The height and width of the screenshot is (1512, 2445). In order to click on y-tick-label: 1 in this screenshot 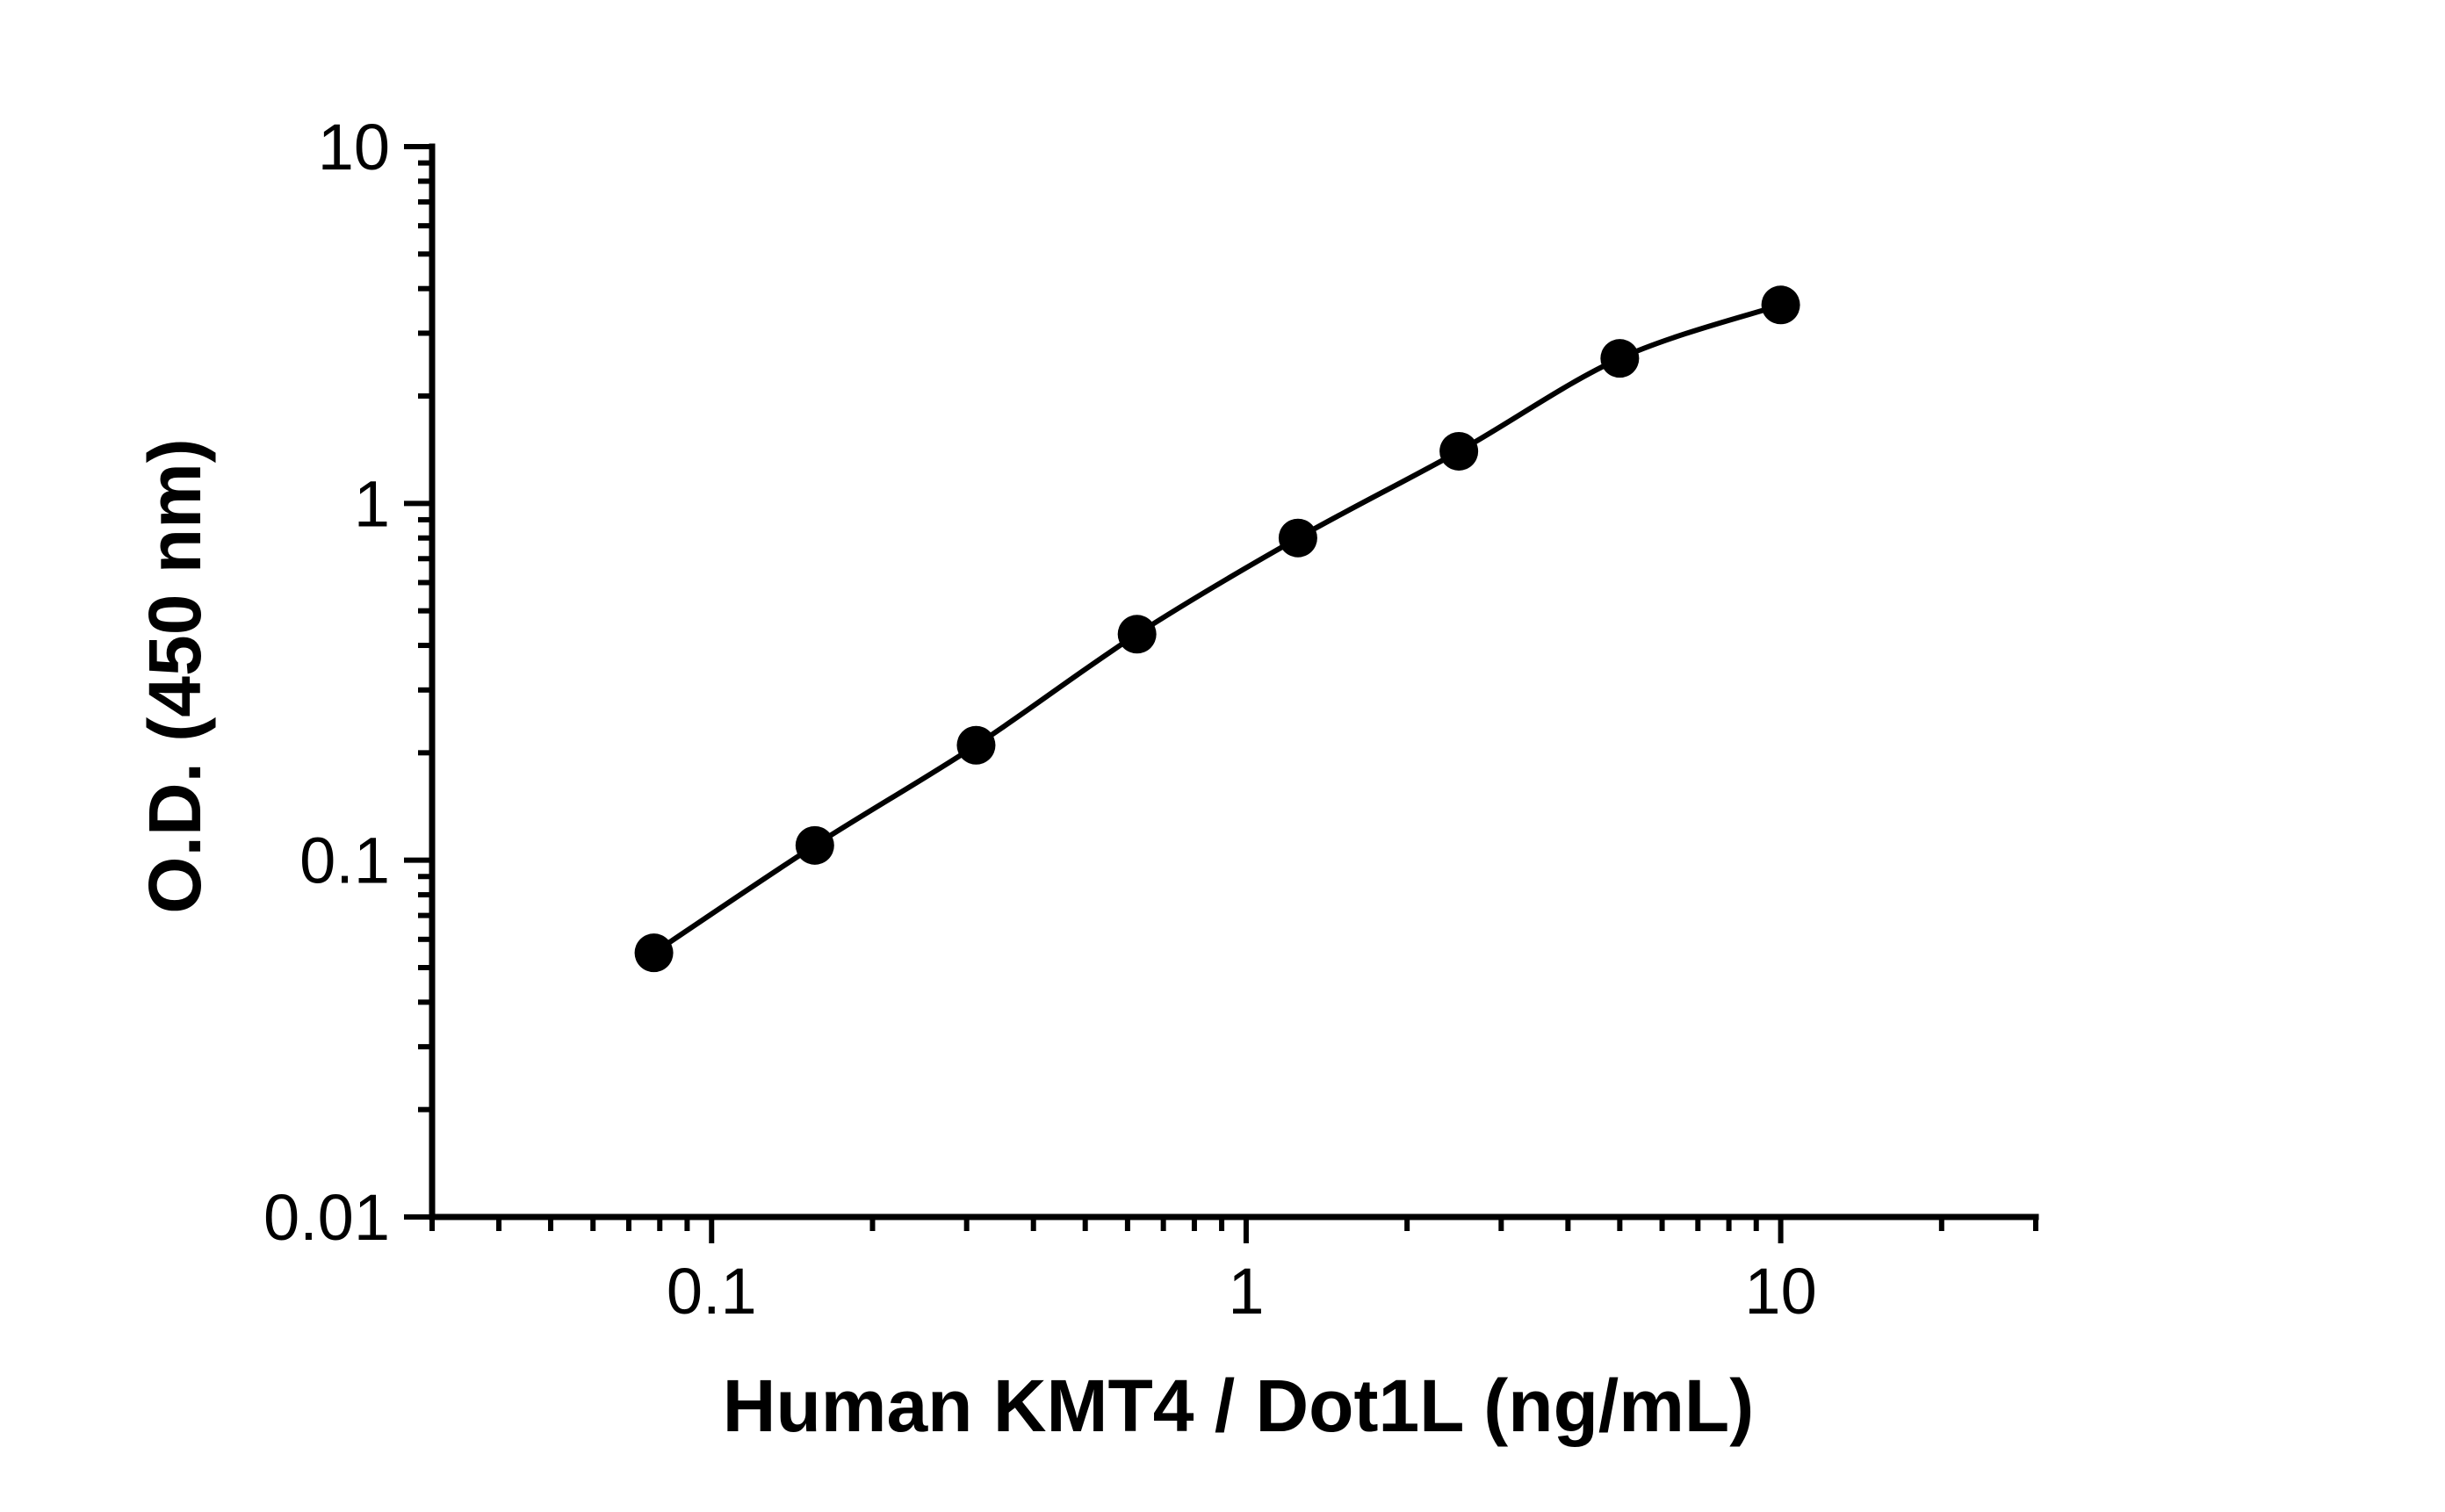, I will do `click(372, 503)`.